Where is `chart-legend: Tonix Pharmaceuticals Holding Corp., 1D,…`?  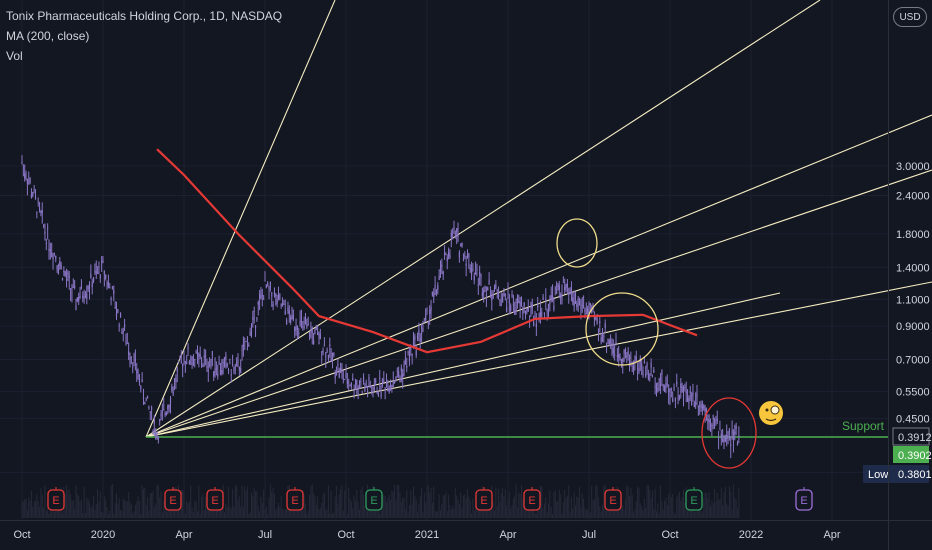
chart-legend: Tonix Pharmaceuticals Holding Corp., 1D,… is located at coordinates (144, 36).